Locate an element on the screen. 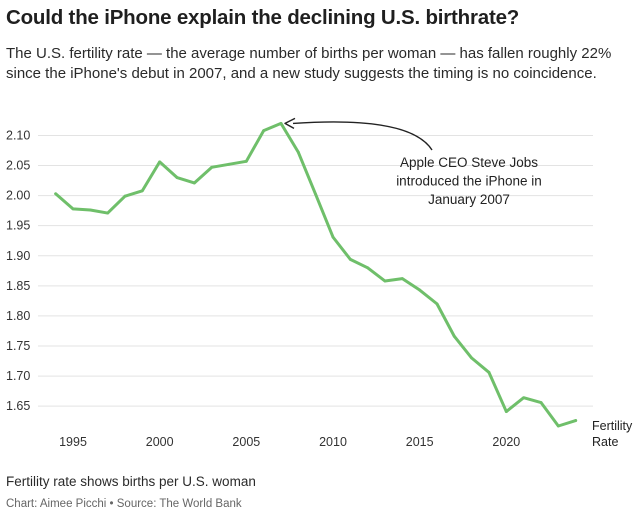 This screenshot has height=518, width=640. y-tick-label: 2.05 is located at coordinates (18, 166).